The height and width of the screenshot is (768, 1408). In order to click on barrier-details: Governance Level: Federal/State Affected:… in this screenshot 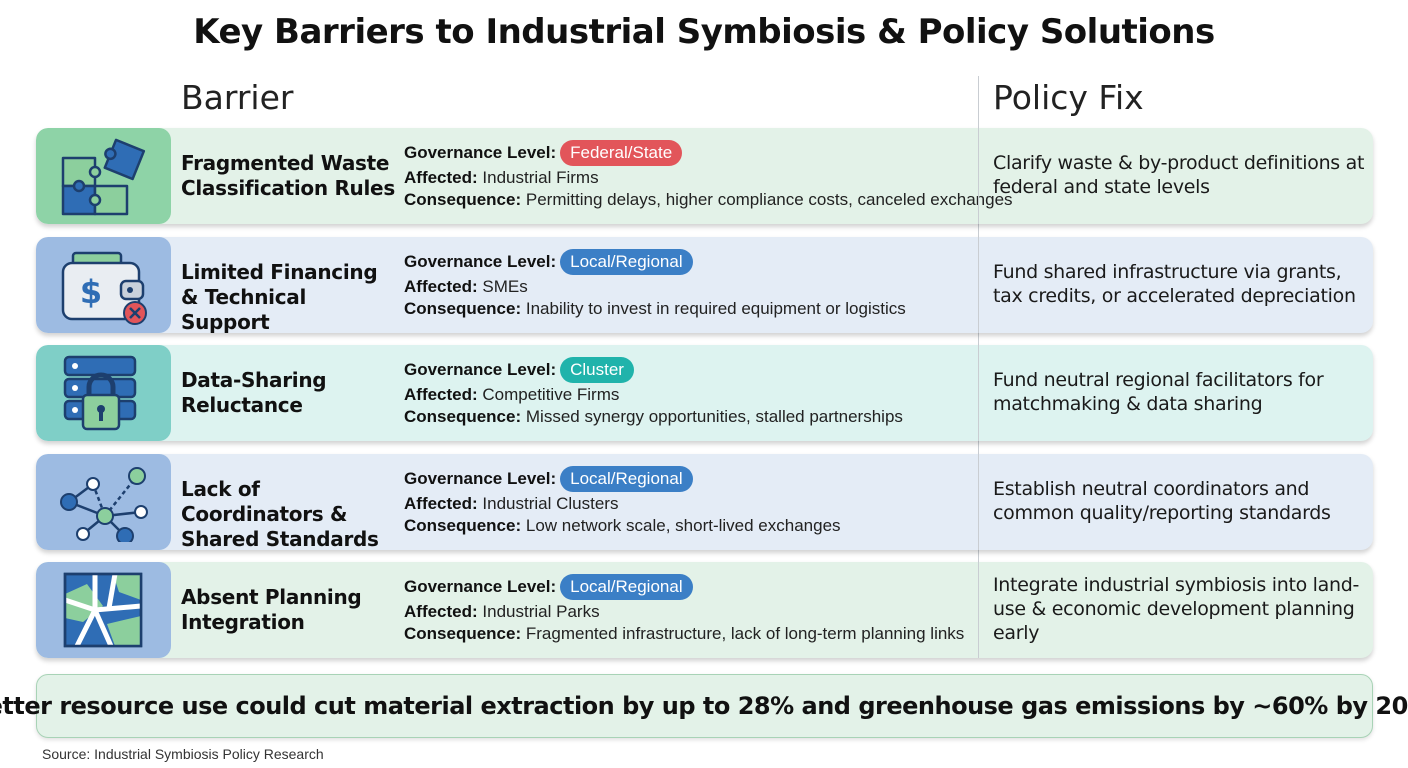, I will do `click(708, 175)`.